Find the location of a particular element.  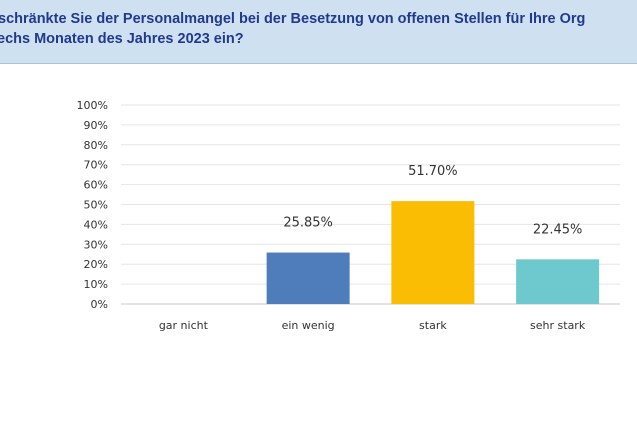

y-tick-label: 0% is located at coordinates (99, 304).